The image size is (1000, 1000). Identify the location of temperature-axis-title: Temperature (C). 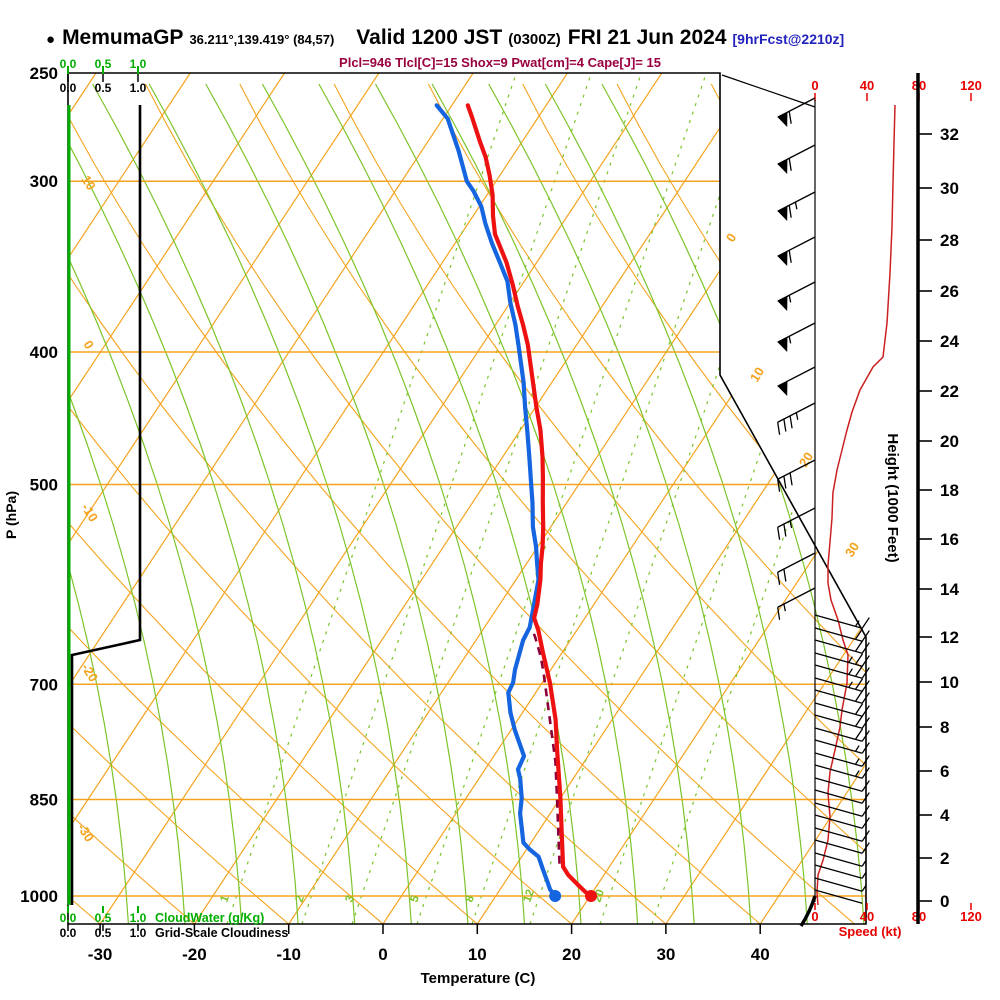
(478, 978).